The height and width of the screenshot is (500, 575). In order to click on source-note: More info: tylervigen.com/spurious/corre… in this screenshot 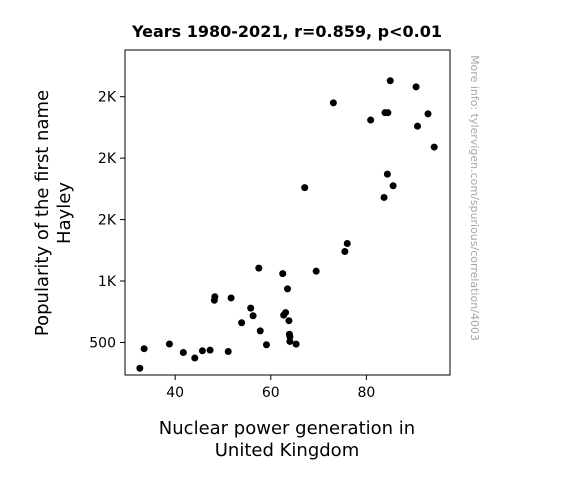, I will do `click(474, 198)`.